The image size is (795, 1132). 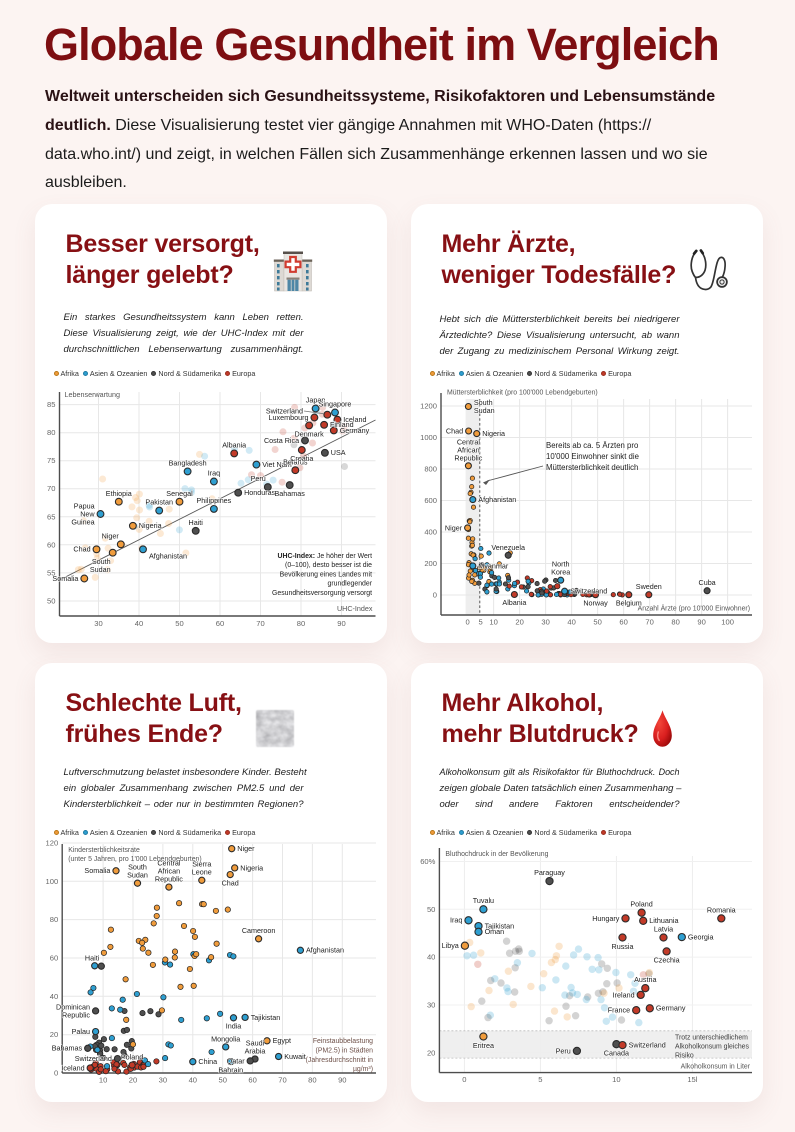 What do you see at coordinates (715, 1067) in the screenshot?
I see `svg-text: Alkoholkonsum in Liter` at bounding box center [715, 1067].